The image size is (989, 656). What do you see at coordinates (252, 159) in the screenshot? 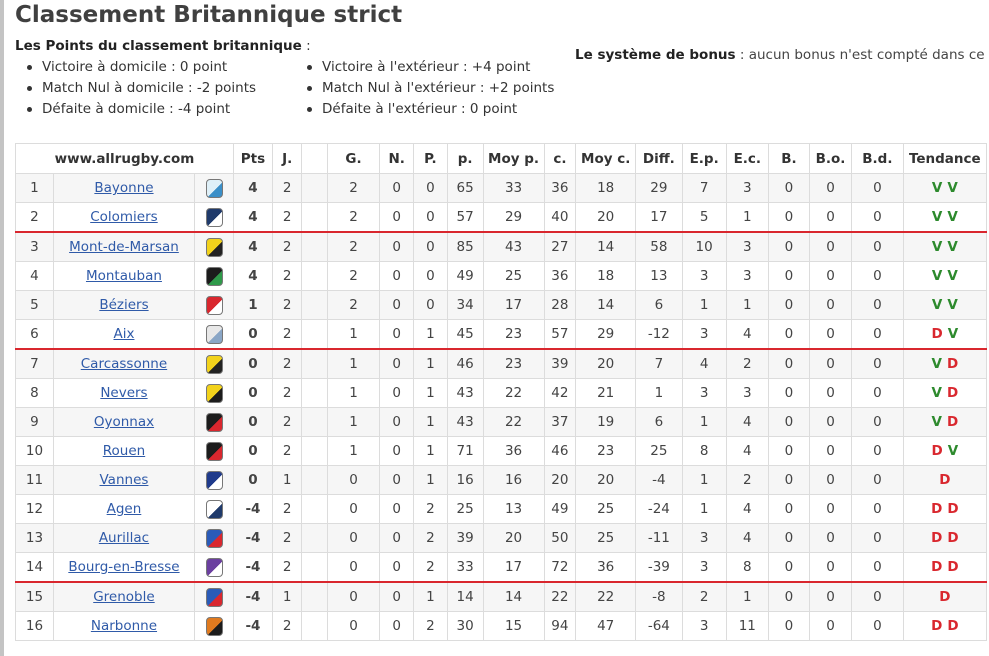
I see `col-header-pts: Pts` at bounding box center [252, 159].